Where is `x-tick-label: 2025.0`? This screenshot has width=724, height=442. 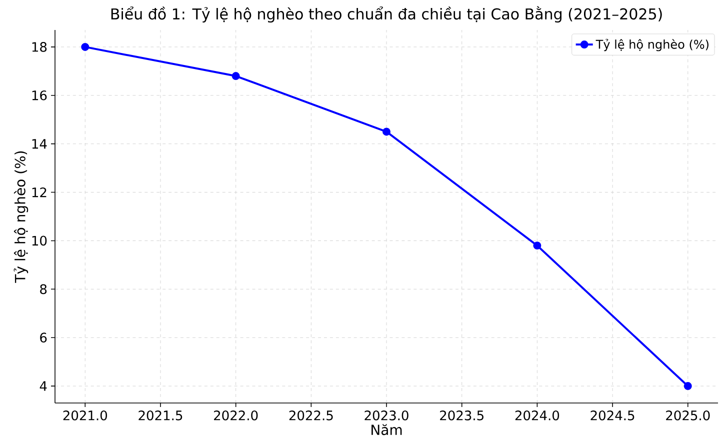
x-tick-label: 2025.0 is located at coordinates (688, 415).